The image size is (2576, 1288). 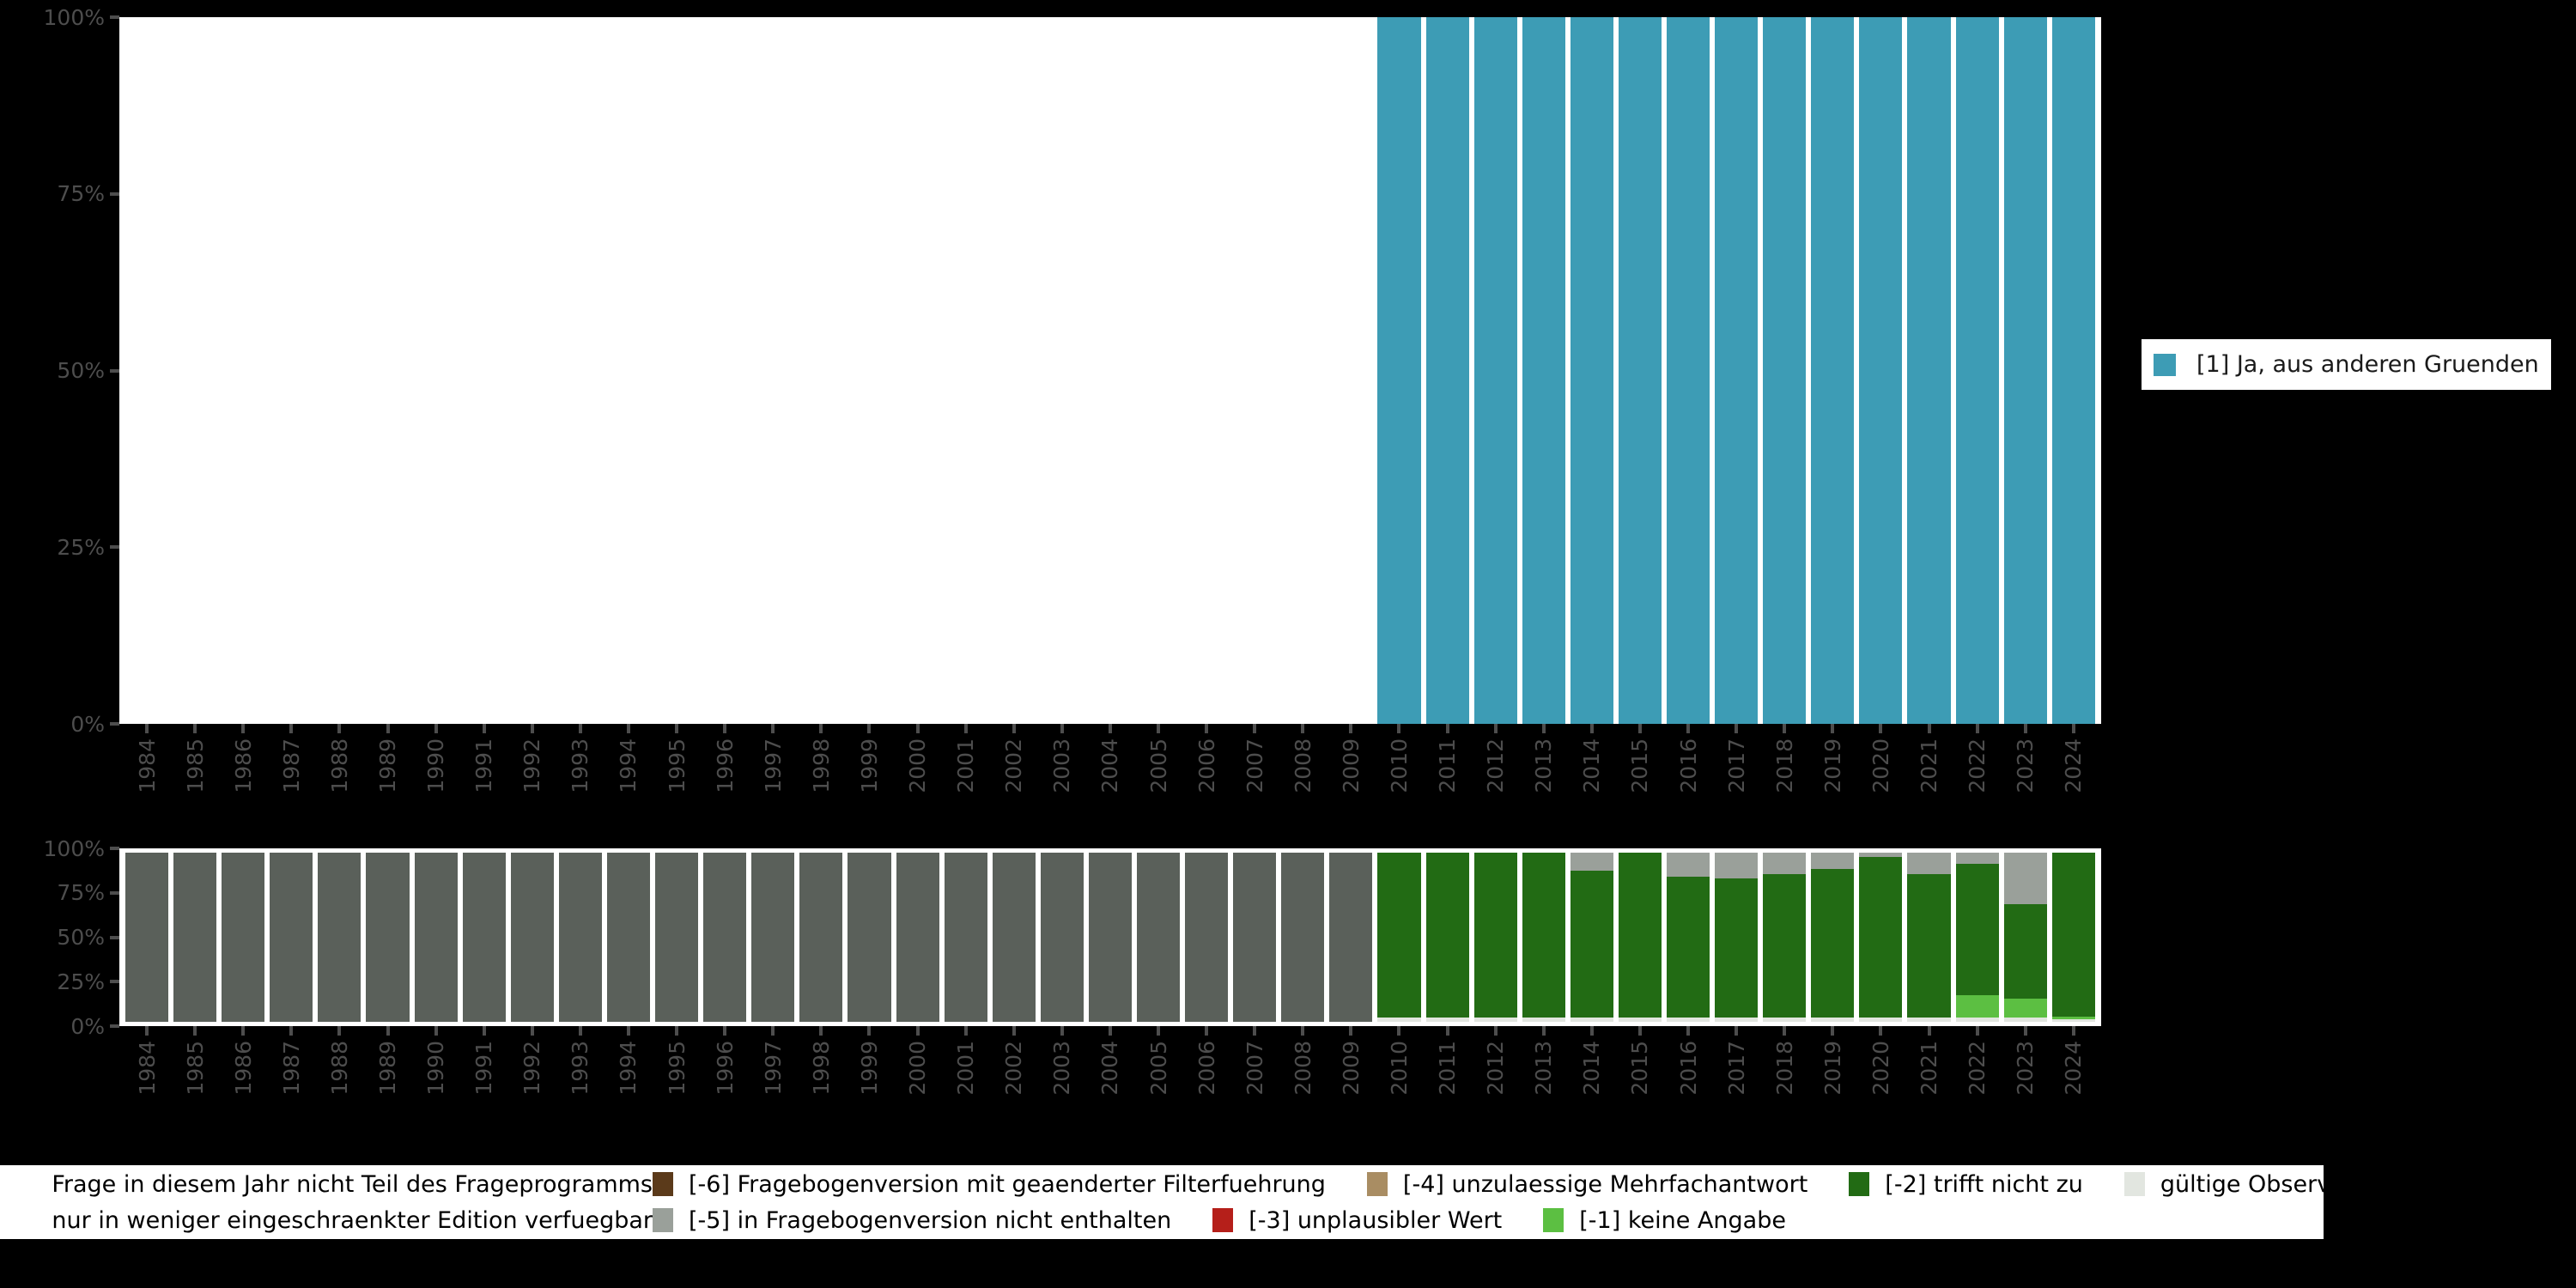 What do you see at coordinates (81, 893) in the screenshot?
I see `y-axis-tick-label: 75%` at bounding box center [81, 893].